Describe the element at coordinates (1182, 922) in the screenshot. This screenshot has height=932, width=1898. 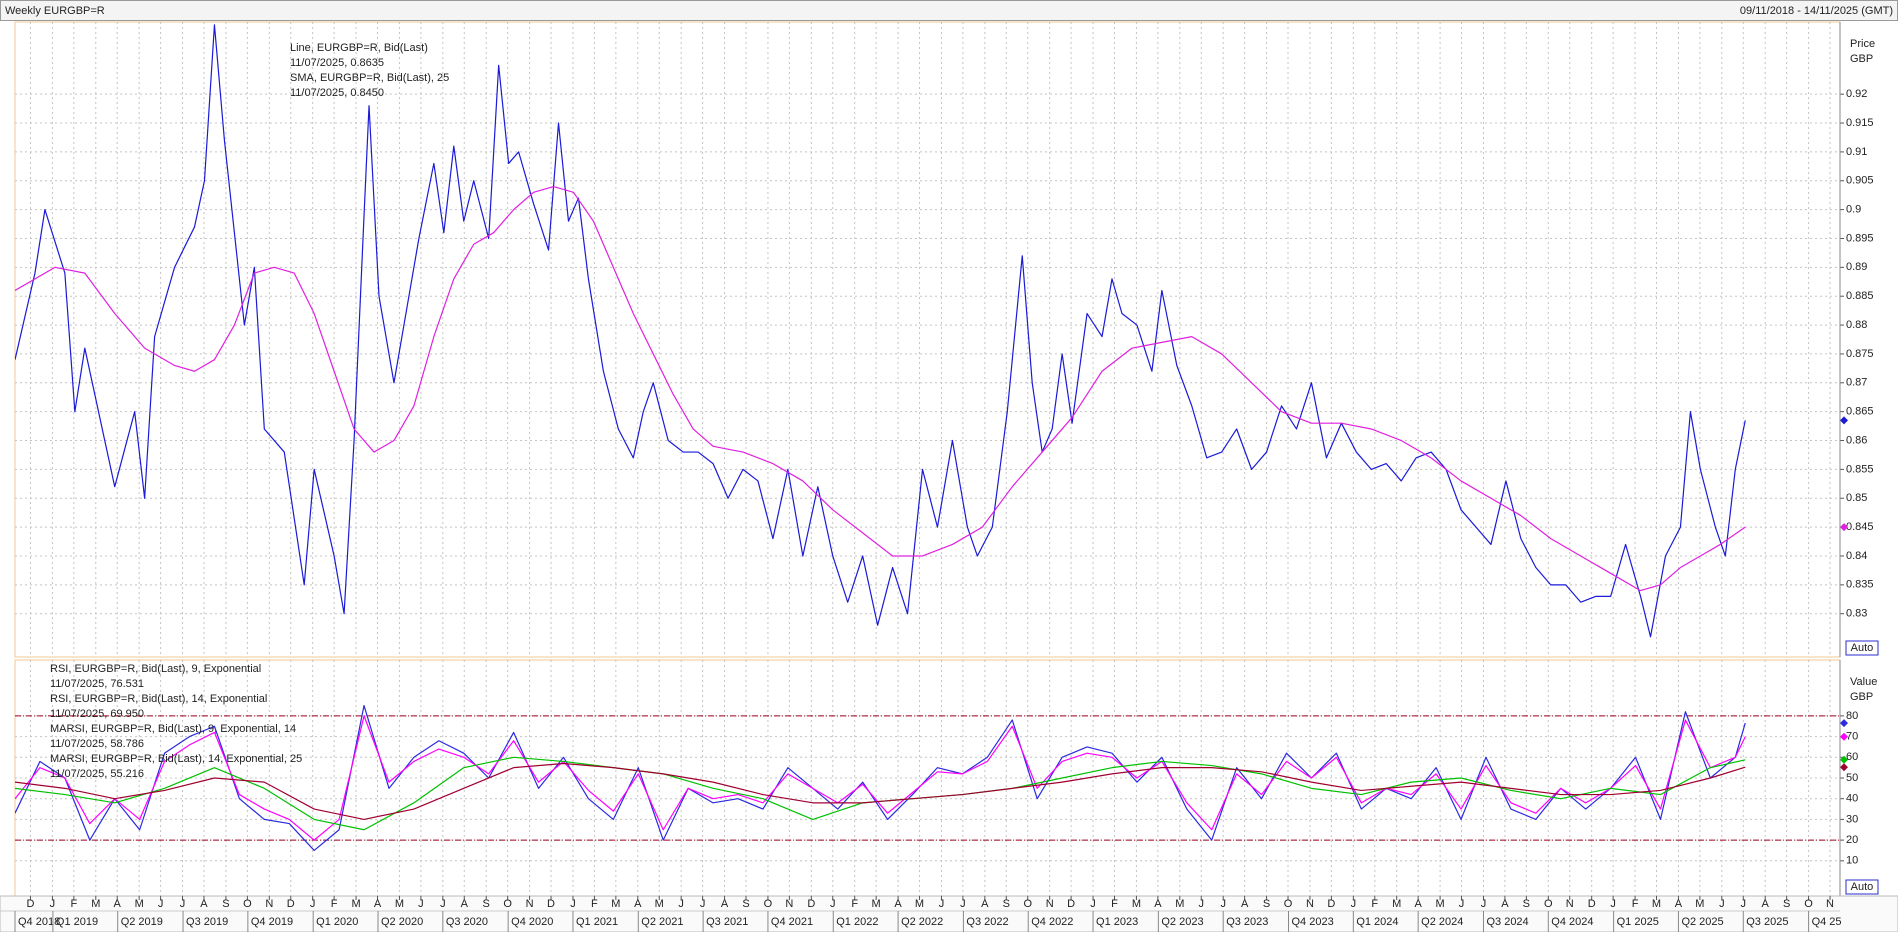
I see `quarter-label: Q2 2023` at that location.